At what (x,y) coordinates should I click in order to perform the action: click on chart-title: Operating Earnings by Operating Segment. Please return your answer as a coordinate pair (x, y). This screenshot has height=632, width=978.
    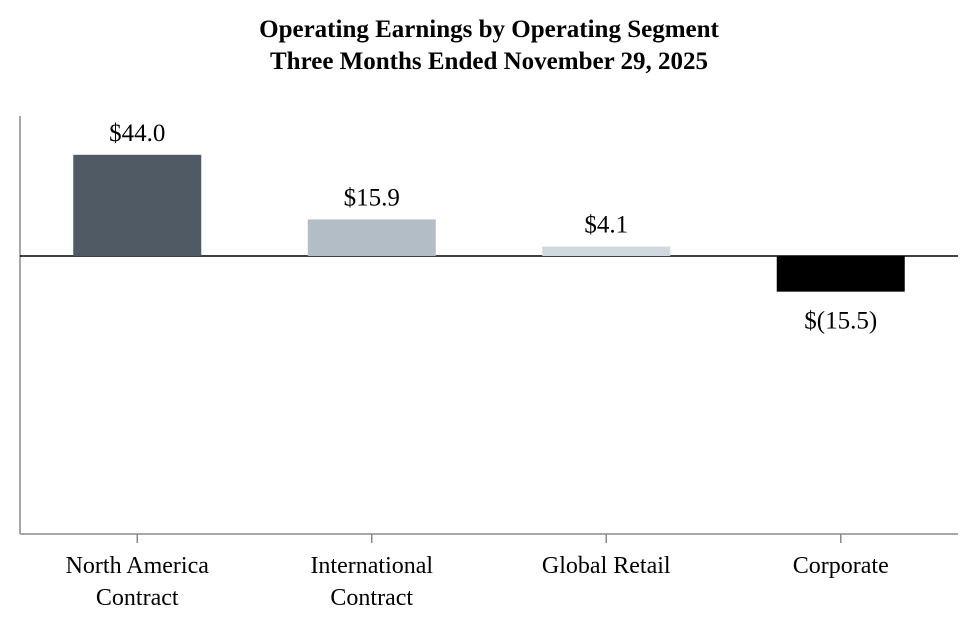
    Looking at the image, I should click on (489, 29).